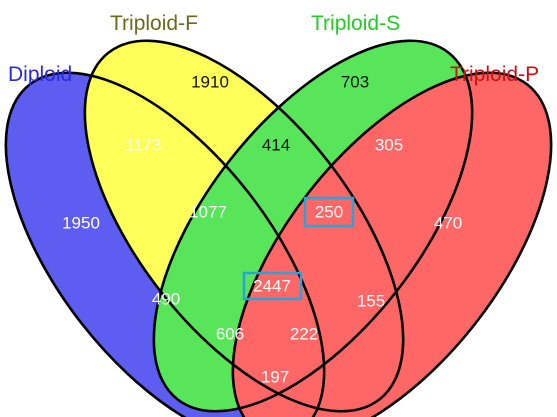  What do you see at coordinates (210, 81) in the screenshot?
I see `region-triploid-f-only: 1910` at bounding box center [210, 81].